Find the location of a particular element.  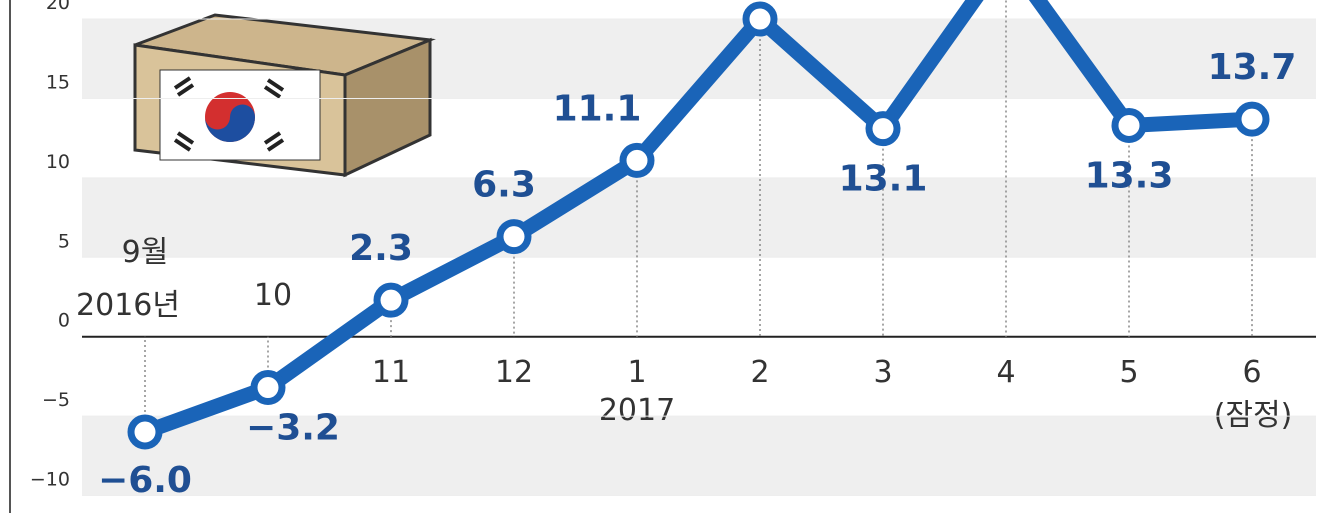

x-tick-label: 12 is located at coordinates (514, 372).